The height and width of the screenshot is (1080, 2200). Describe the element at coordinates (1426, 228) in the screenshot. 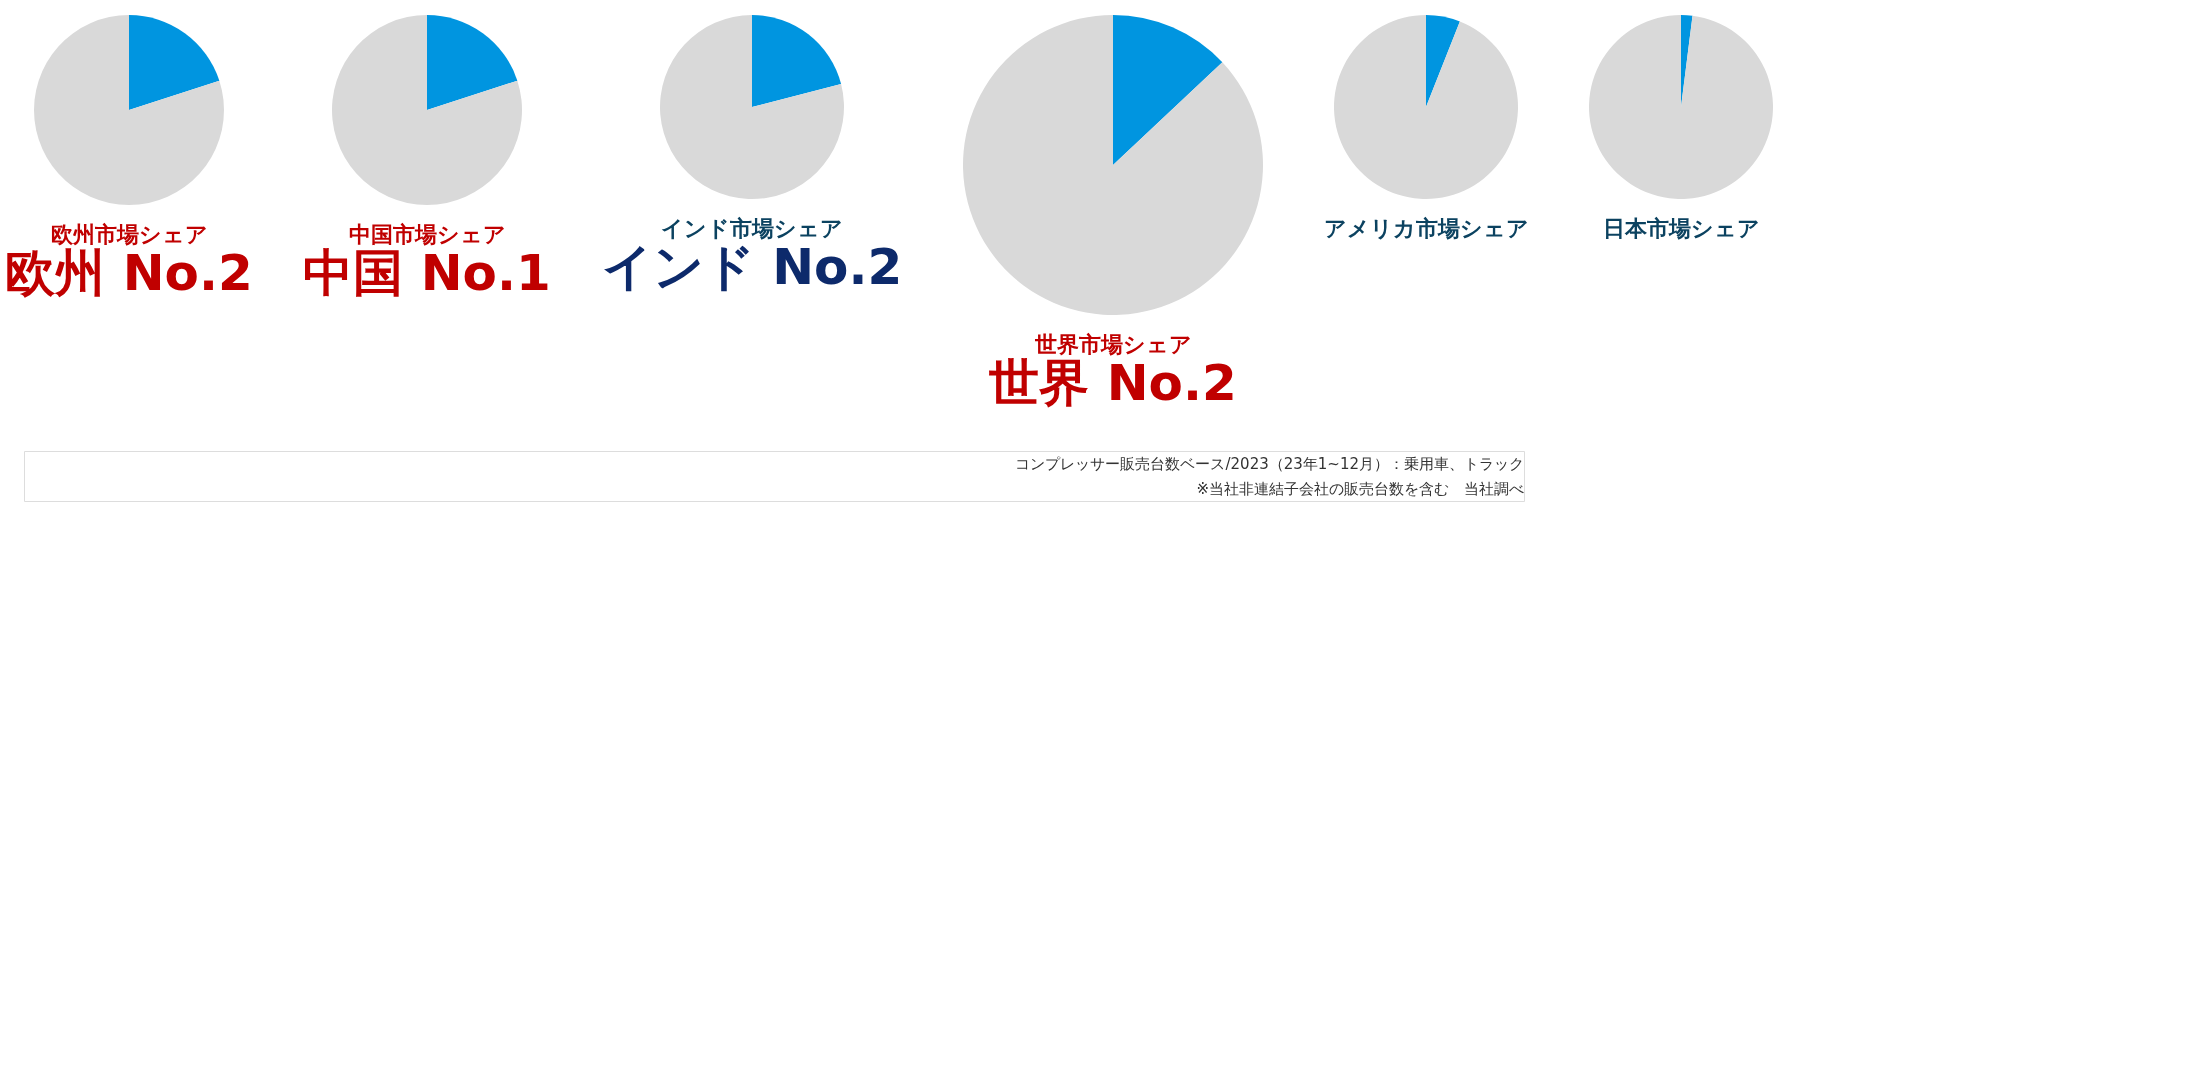

I see `text: アメリカ市場シェア` at that location.